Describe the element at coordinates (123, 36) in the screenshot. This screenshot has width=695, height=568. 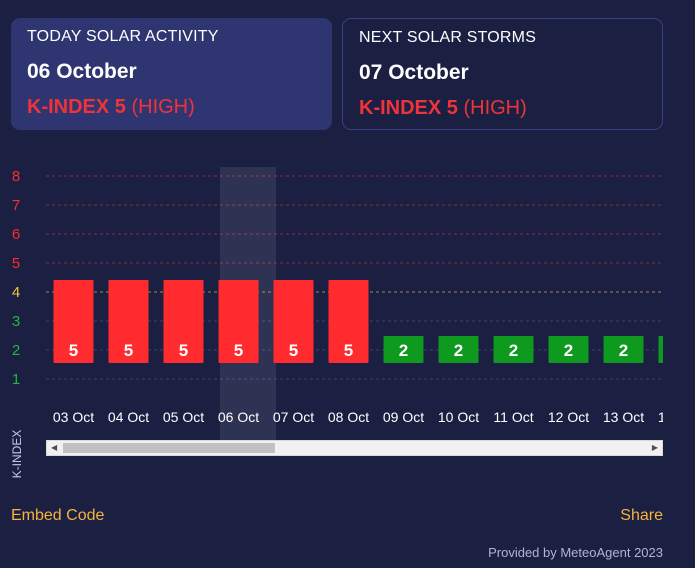
I see `today-heading: TODAY SOLAR ACTIVITY` at that location.